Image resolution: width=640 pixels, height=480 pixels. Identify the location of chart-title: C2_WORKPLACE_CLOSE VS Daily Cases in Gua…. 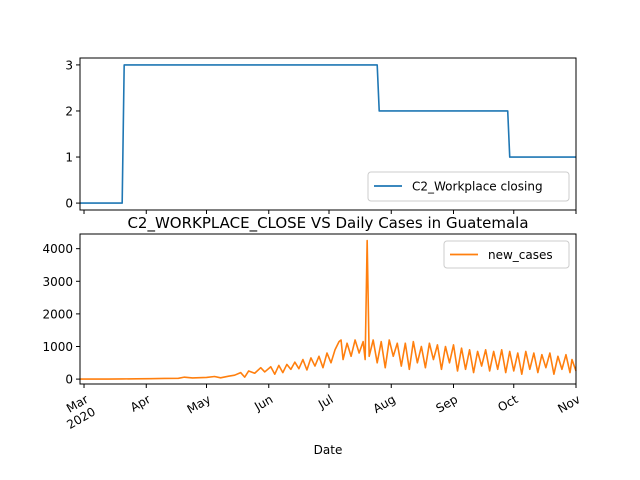
(327, 223).